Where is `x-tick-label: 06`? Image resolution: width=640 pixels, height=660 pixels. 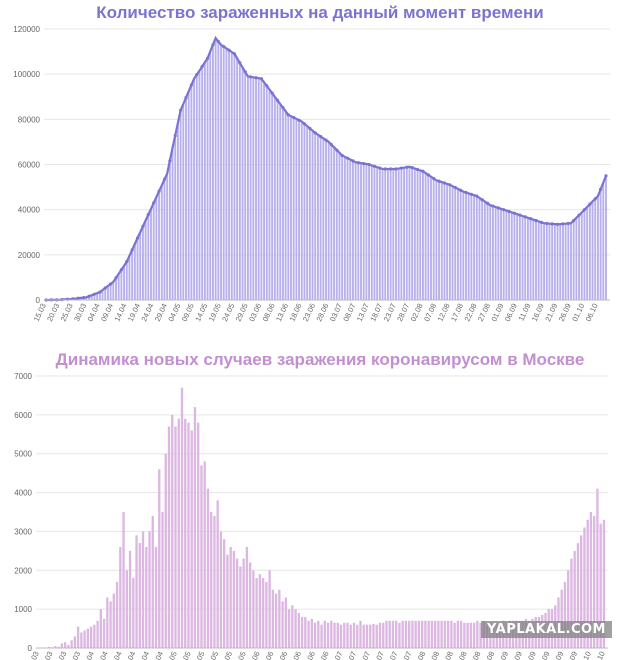 x-tick-label: 06 is located at coordinates (297, 655).